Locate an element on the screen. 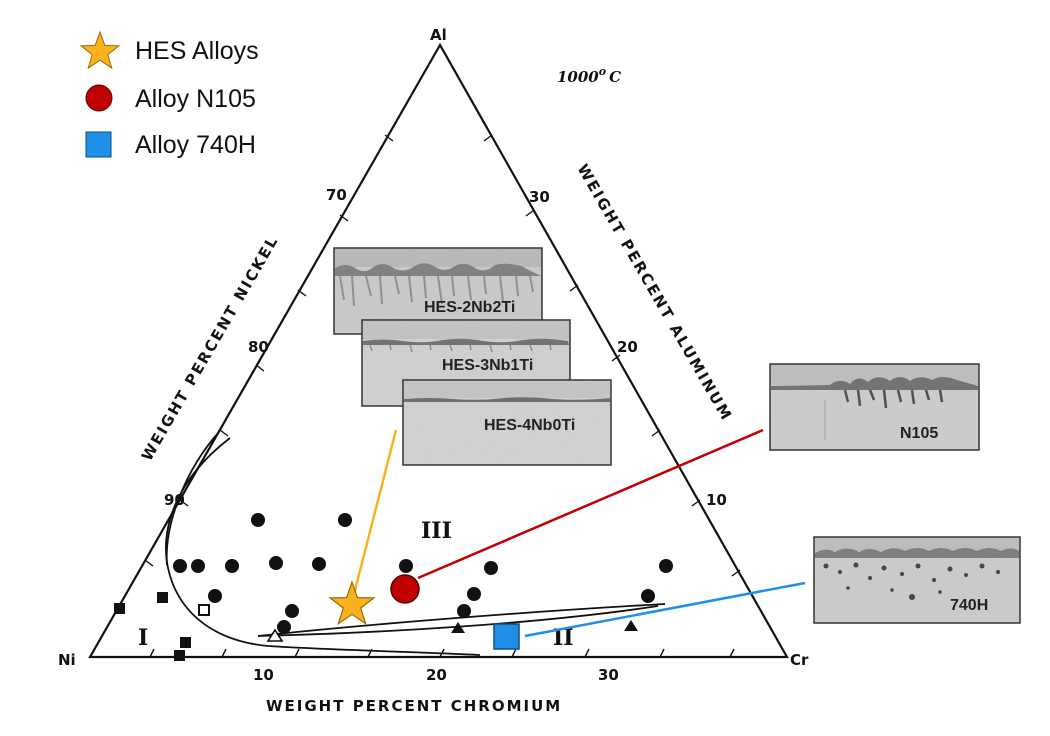 Image resolution: width=1050 pixels, height=736 pixels. region-label-i: I is located at coordinates (143, 638).